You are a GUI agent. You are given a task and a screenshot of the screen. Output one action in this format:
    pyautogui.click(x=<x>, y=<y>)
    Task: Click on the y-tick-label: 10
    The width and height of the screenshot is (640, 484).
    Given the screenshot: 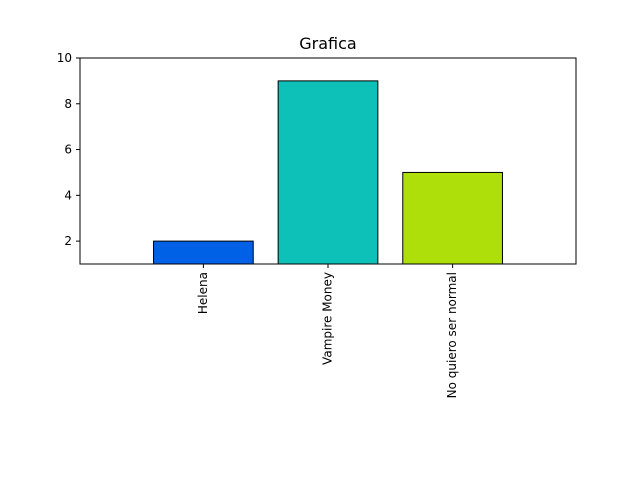 What is the action you would take?
    pyautogui.click(x=64, y=58)
    